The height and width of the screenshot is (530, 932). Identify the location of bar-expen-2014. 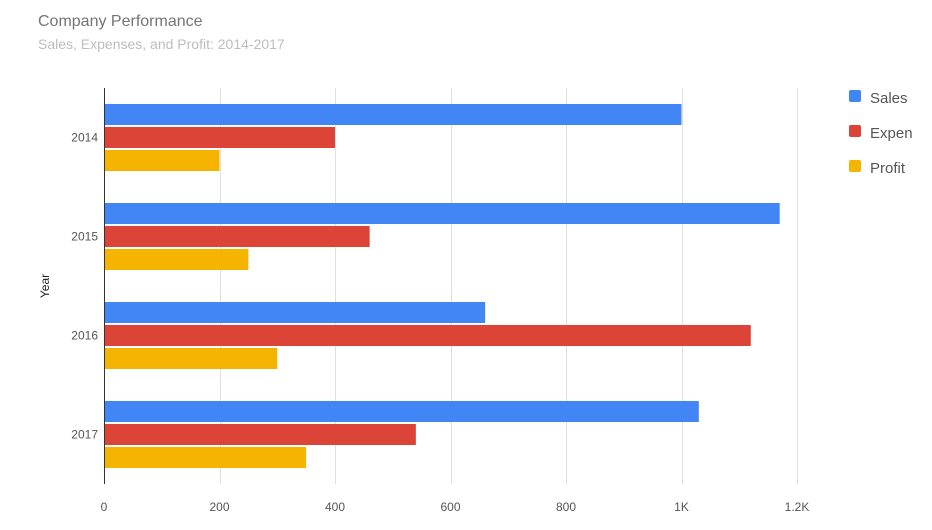
(219, 137).